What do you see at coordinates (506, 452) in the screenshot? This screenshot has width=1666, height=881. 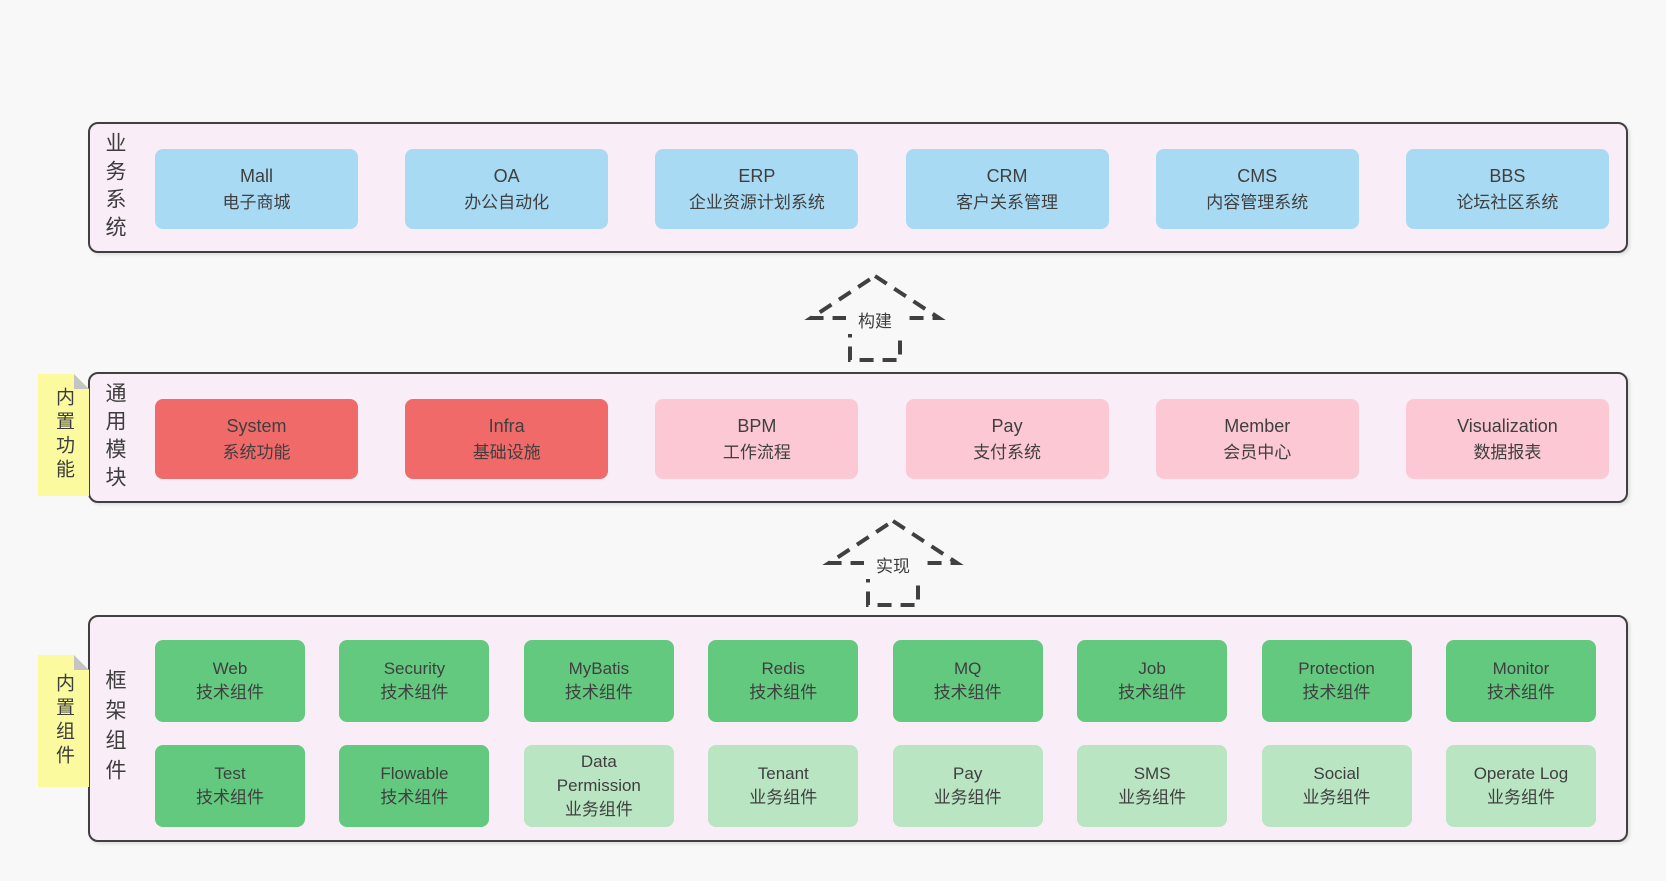 I see `box-subtitle: 基础设施` at bounding box center [506, 452].